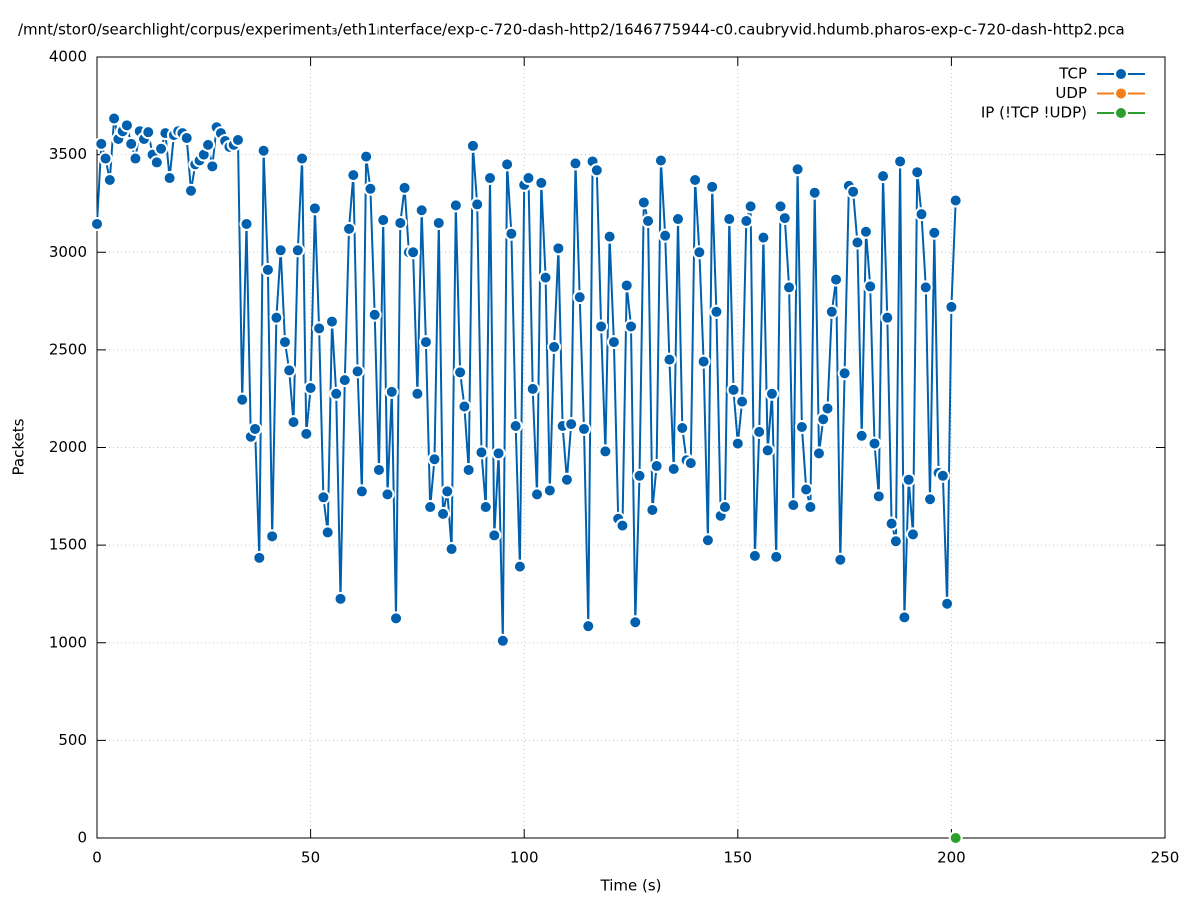  I want to click on legend-marker, so click(1121, 74).